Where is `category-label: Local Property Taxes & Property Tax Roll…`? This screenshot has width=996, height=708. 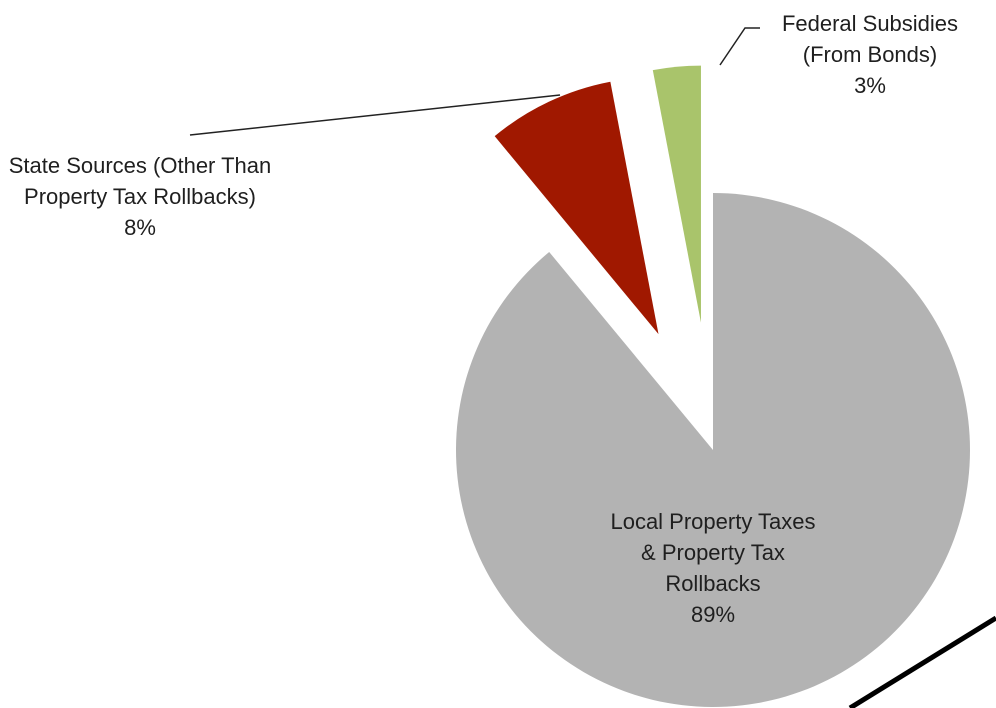
category-label: Local Property Taxes & Property Tax Roll… is located at coordinates (713, 552).